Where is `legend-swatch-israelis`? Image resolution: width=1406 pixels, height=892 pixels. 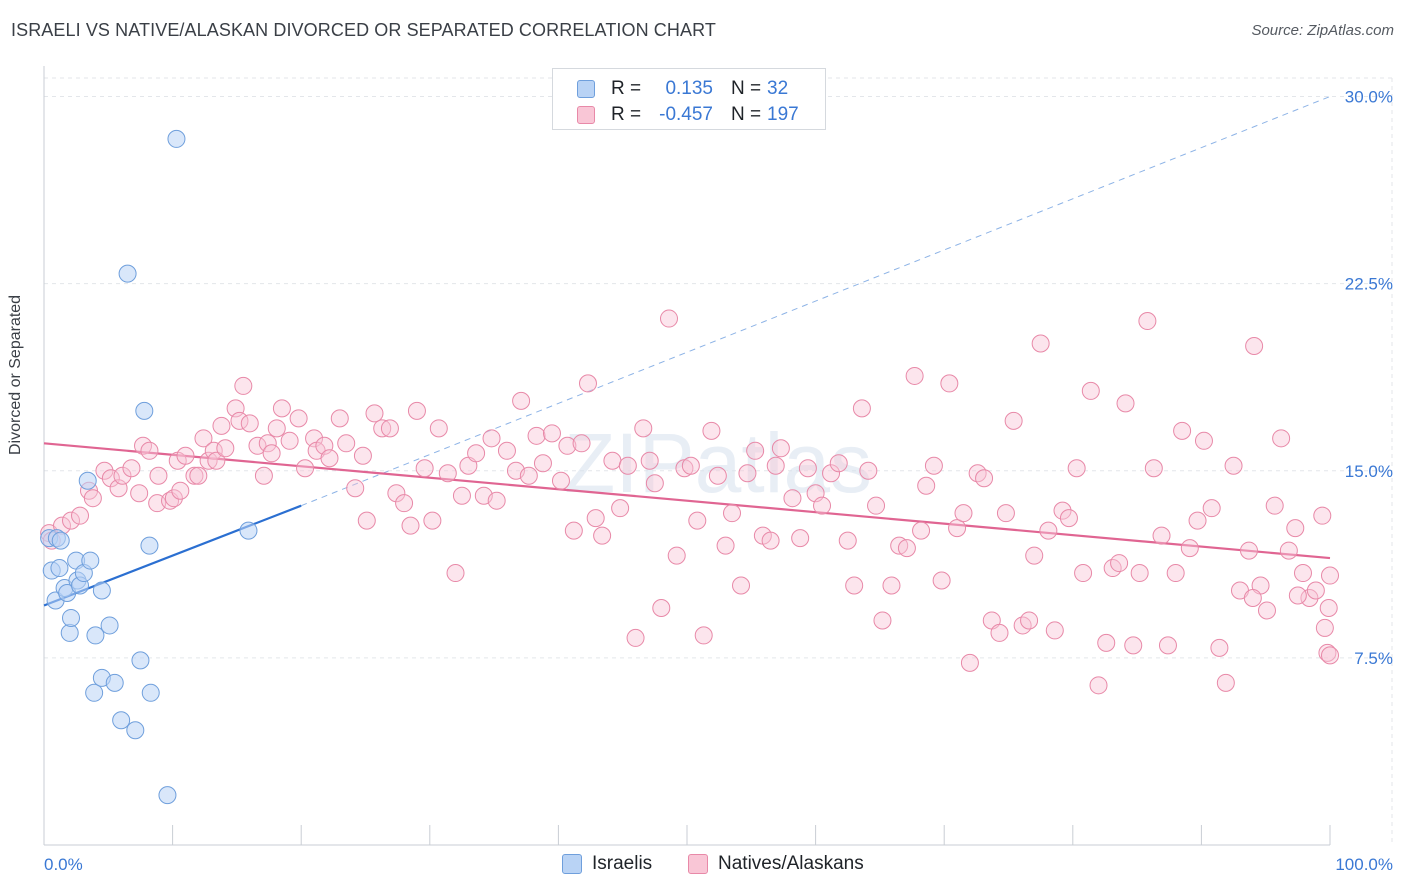 legend-swatch-israelis is located at coordinates (586, 89).